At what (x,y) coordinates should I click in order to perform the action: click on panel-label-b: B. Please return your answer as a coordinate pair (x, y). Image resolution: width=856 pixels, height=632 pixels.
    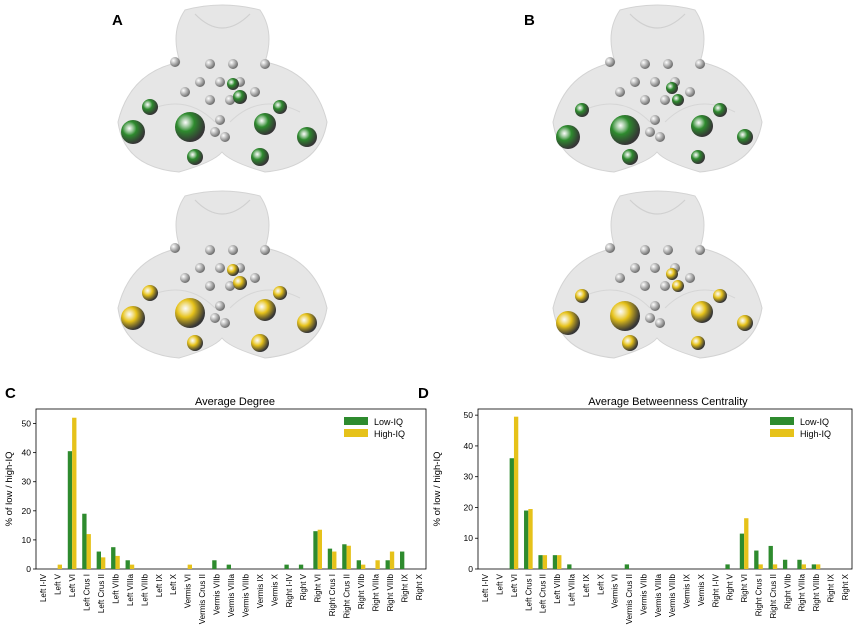
    Looking at the image, I should click on (529, 20).